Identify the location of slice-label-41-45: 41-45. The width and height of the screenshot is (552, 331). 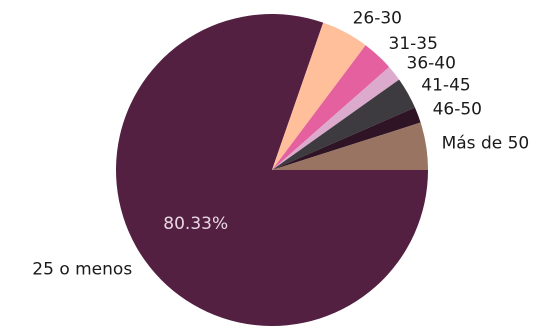
(445, 86).